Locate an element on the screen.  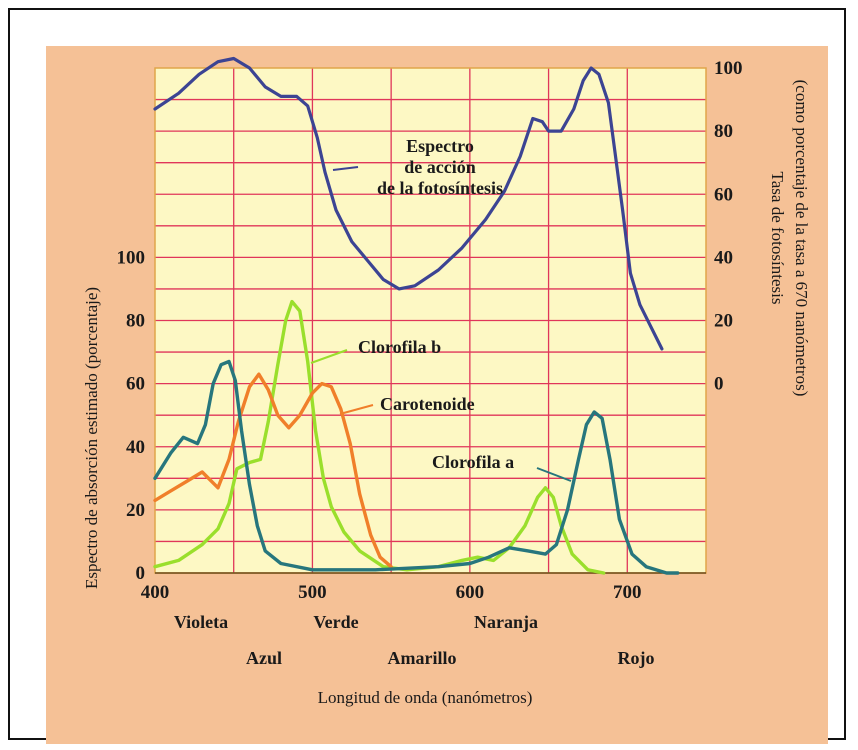
left-y-tick-label: 60 is located at coordinates (135, 384).